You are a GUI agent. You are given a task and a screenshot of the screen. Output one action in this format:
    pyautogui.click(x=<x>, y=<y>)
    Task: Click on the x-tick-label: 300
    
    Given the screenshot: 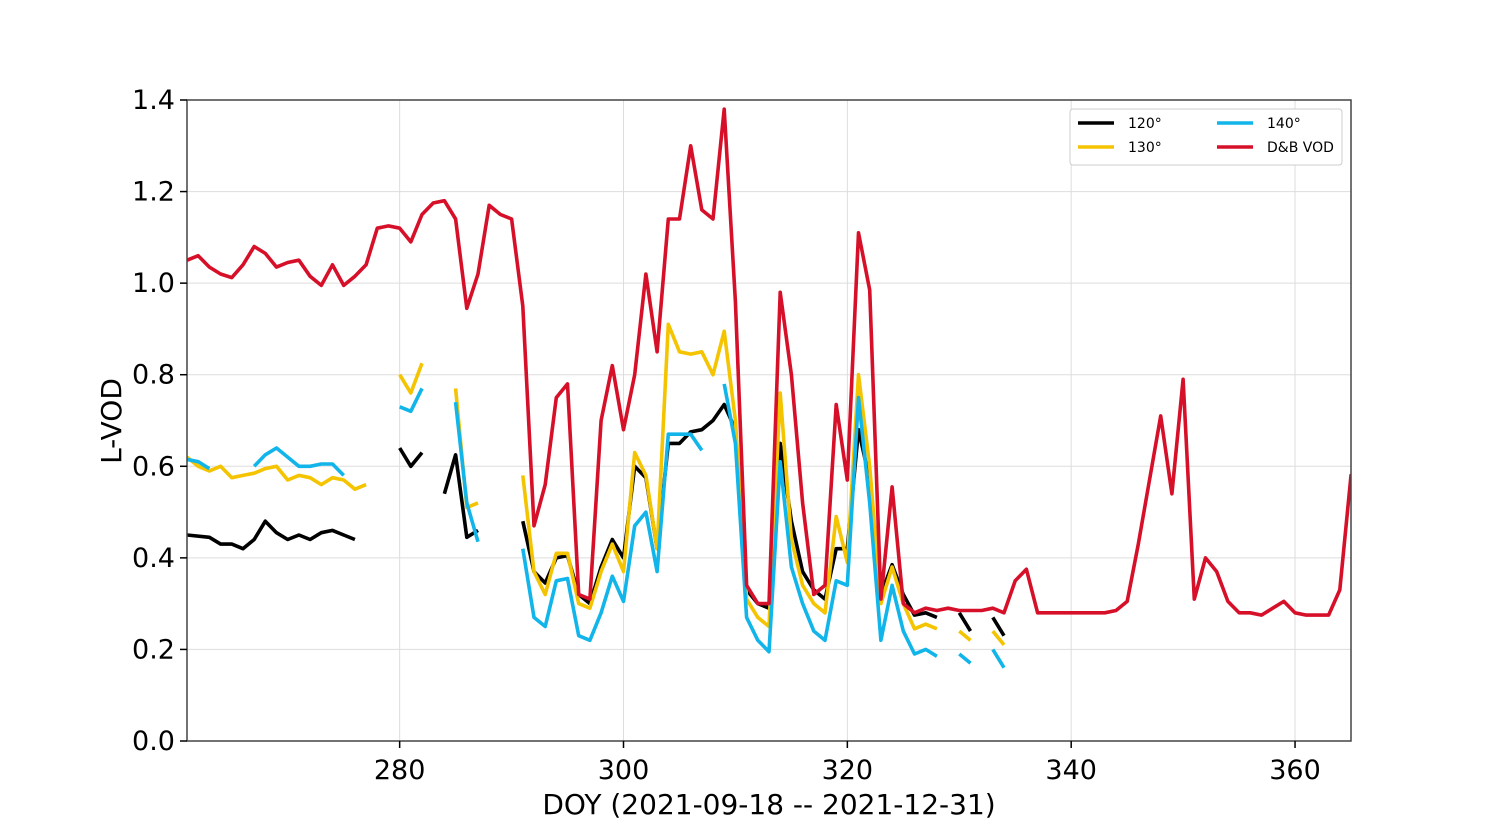 What is the action you would take?
    pyautogui.click(x=624, y=770)
    